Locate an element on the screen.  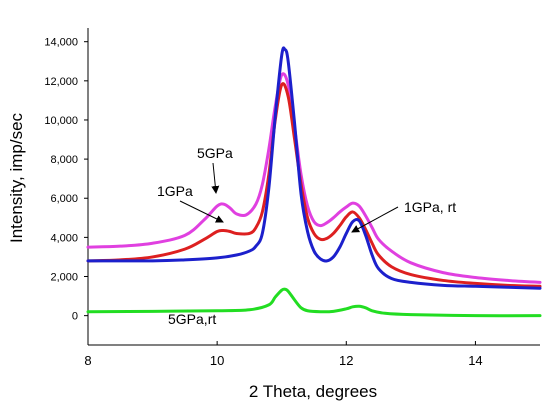
annotation-1gpa-arrow is located at coordinates (201, 211).